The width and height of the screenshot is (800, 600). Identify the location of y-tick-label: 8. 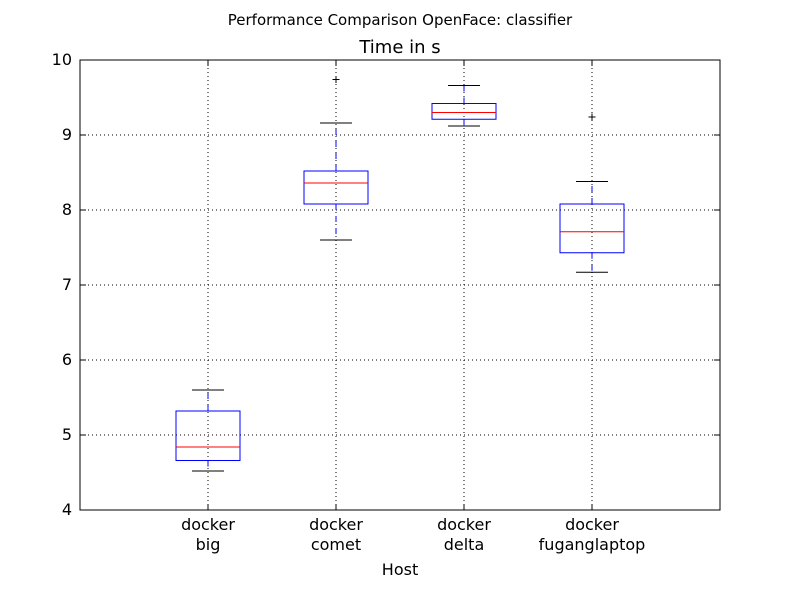
(67, 209).